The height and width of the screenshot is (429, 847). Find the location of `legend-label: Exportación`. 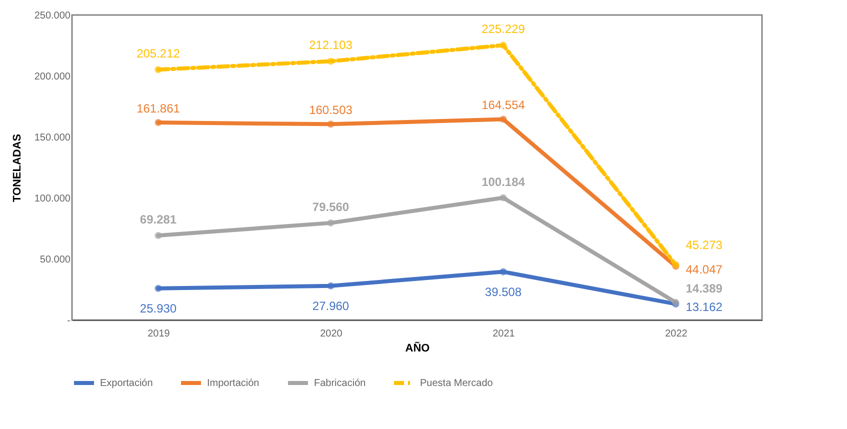

legend-label: Exportación is located at coordinates (126, 383).